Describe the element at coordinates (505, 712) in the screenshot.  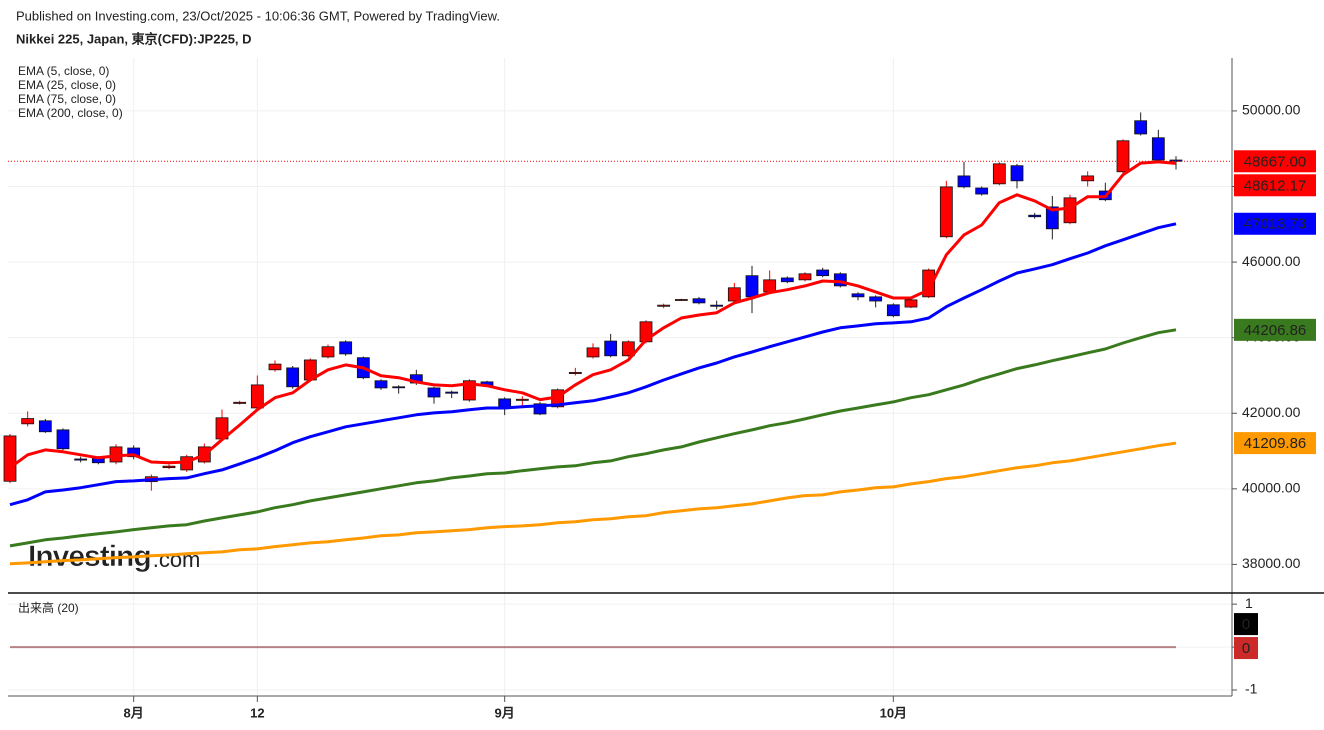
I see `x-tick-label: 9月` at that location.